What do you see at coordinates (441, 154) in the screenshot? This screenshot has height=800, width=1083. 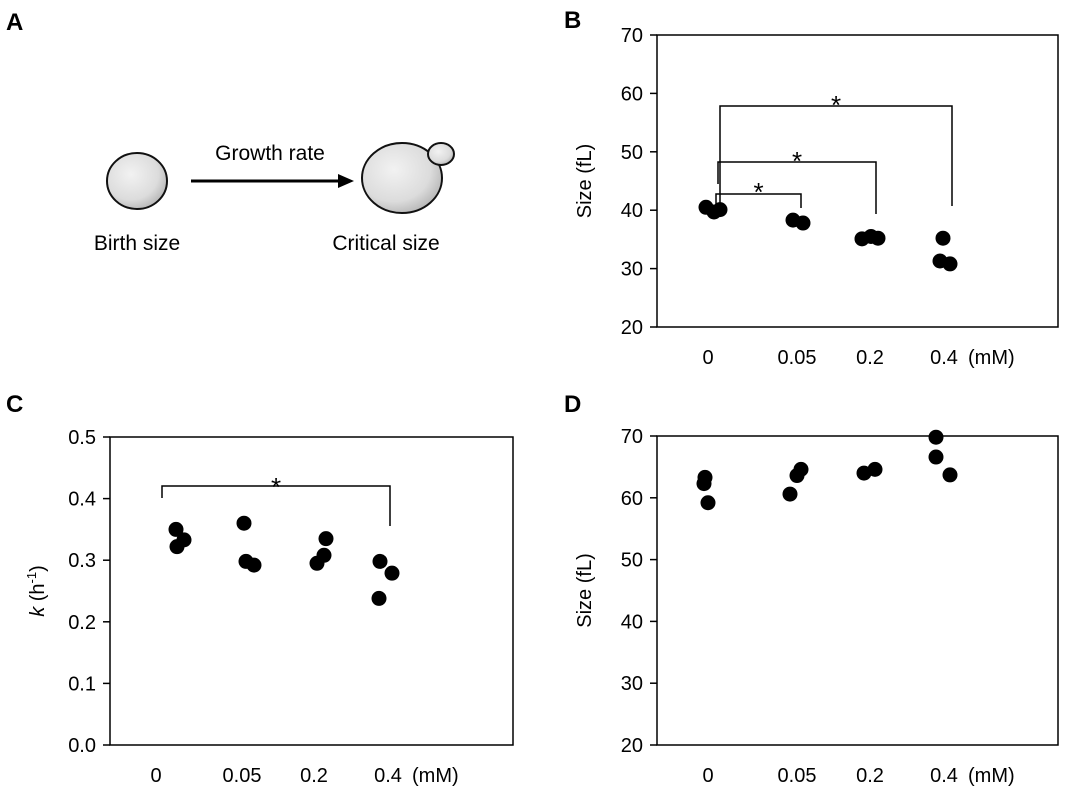 I see `bud-cell` at bounding box center [441, 154].